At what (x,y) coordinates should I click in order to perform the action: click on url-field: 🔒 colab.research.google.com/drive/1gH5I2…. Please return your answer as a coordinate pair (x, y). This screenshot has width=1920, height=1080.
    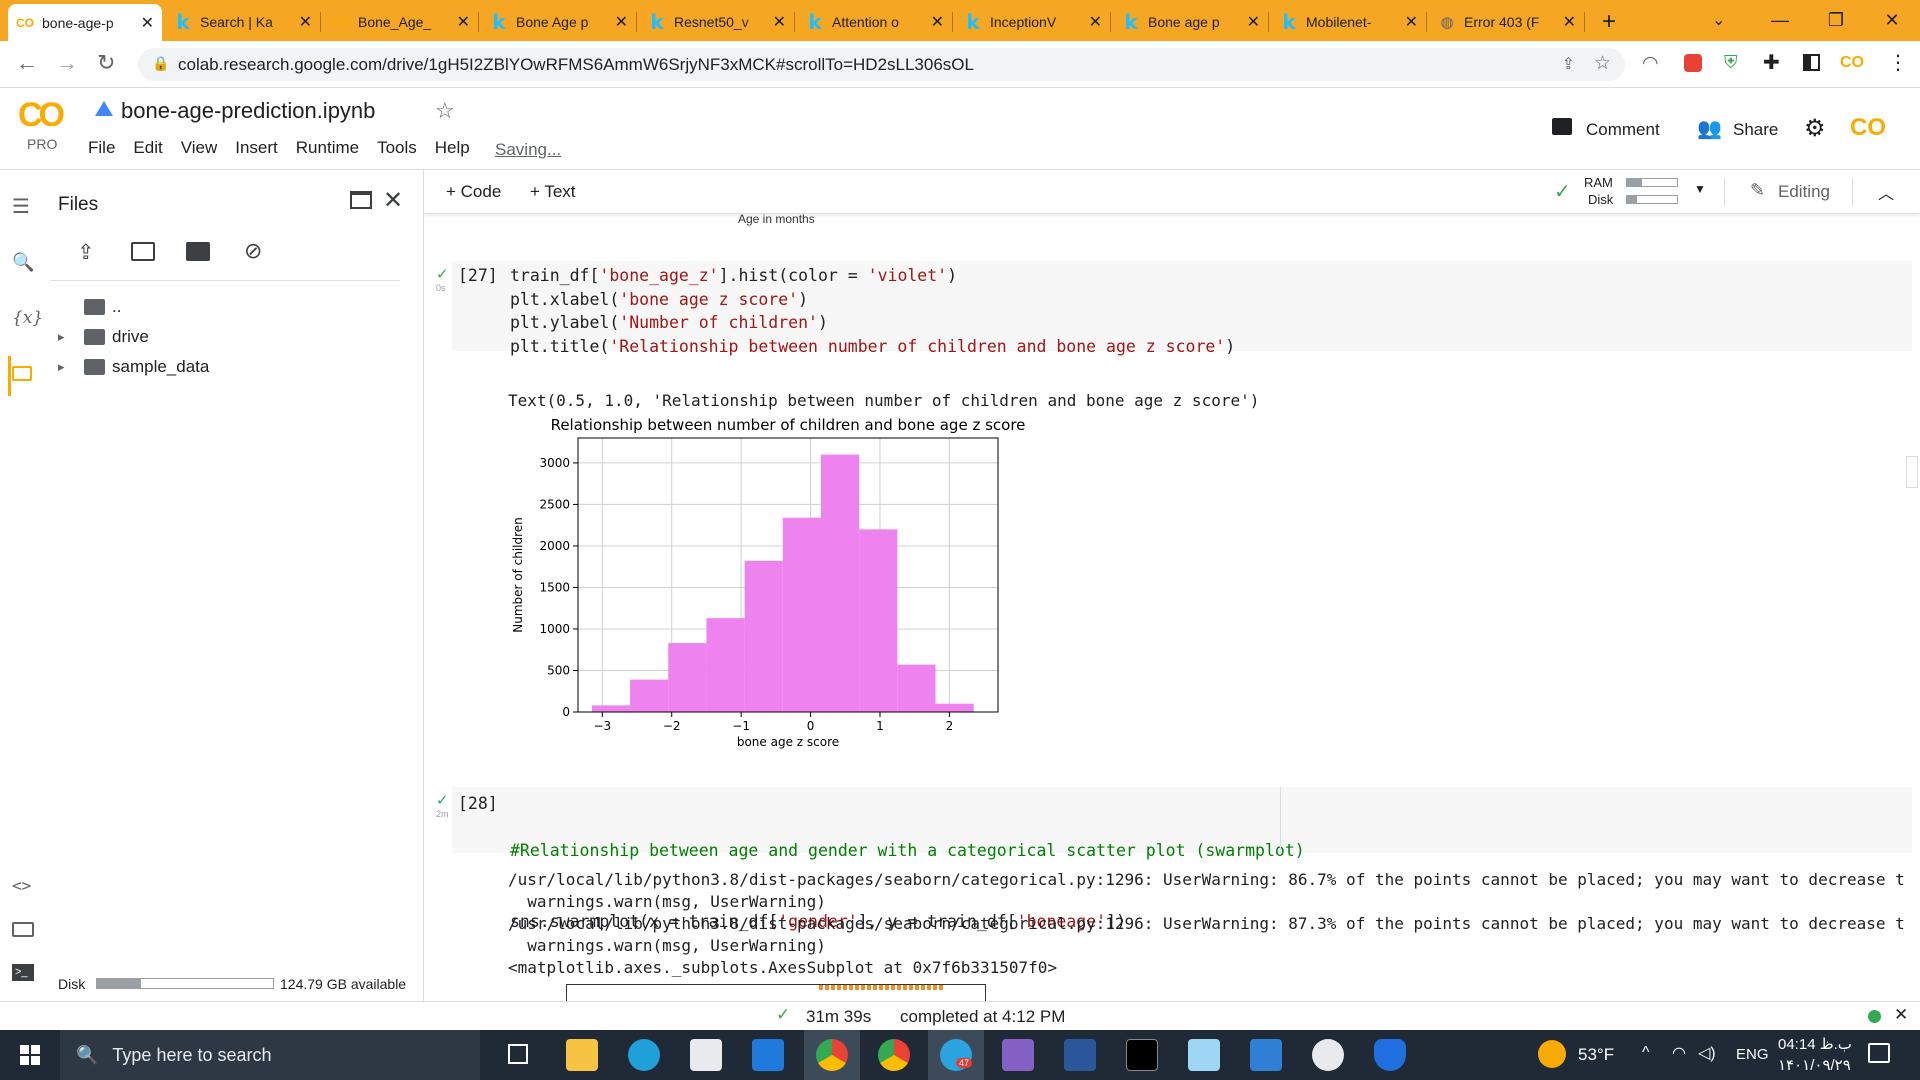
    Looking at the image, I should click on (881, 64).